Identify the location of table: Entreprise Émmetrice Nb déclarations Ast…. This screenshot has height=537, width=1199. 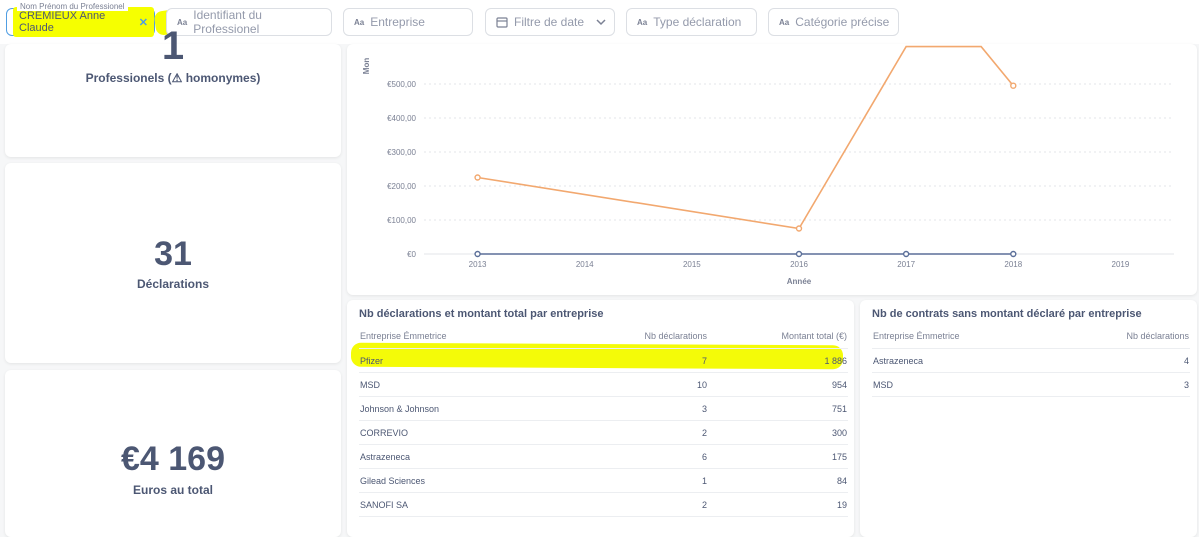
(1031, 360).